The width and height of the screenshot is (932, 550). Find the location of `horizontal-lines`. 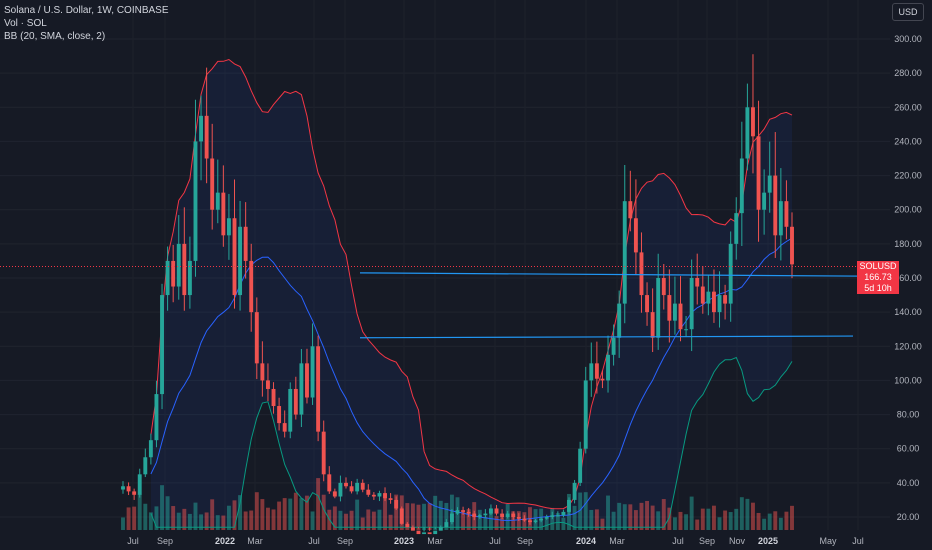

horizontal-lines is located at coordinates (445, 302).